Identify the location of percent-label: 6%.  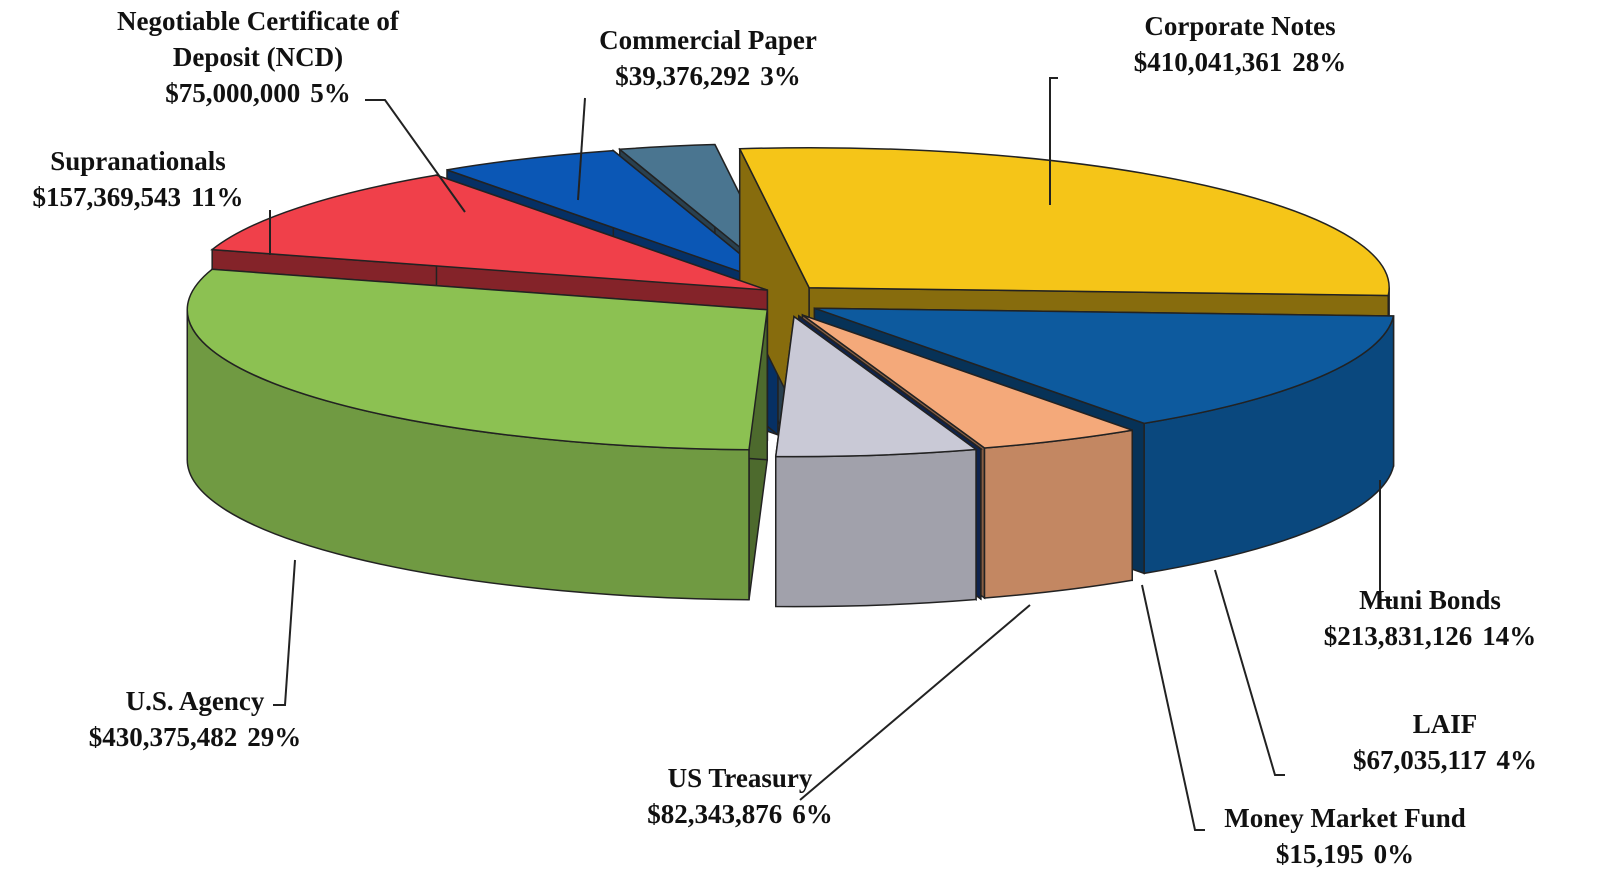
(812, 814).